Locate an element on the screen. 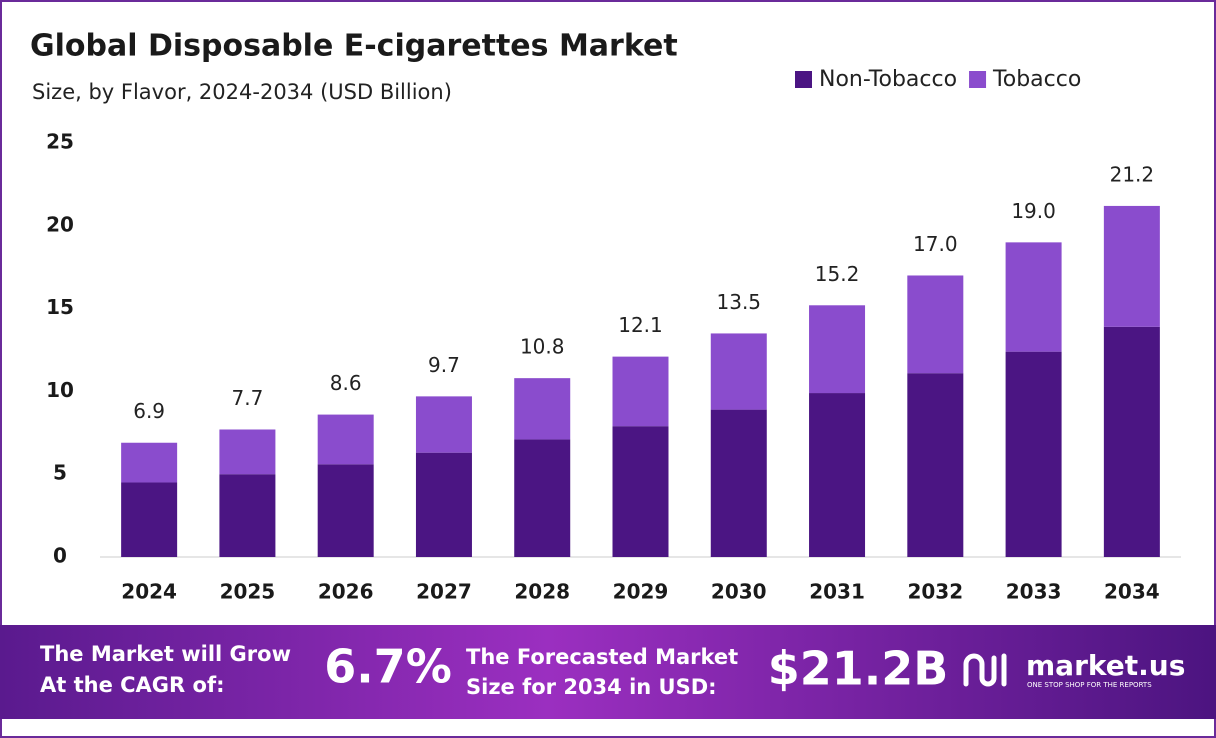 The image size is (1216, 738). total-label: 15.2 is located at coordinates (837, 274).